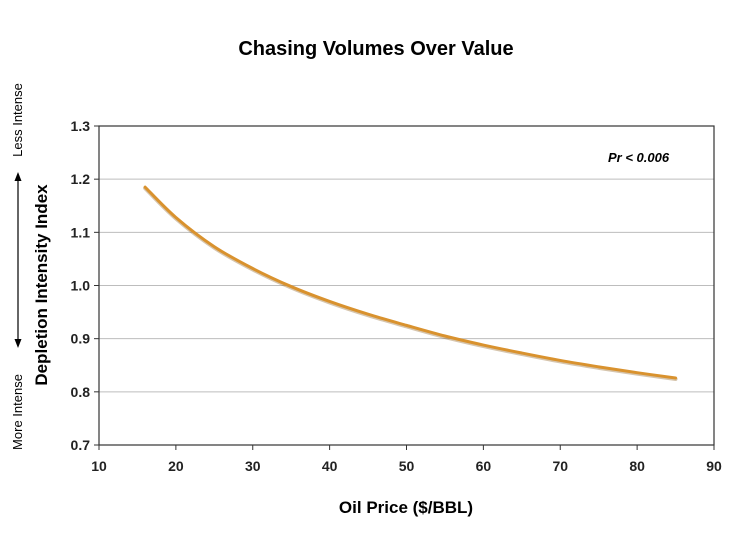  I want to click on y-tick-label: 0.8, so click(81, 392).